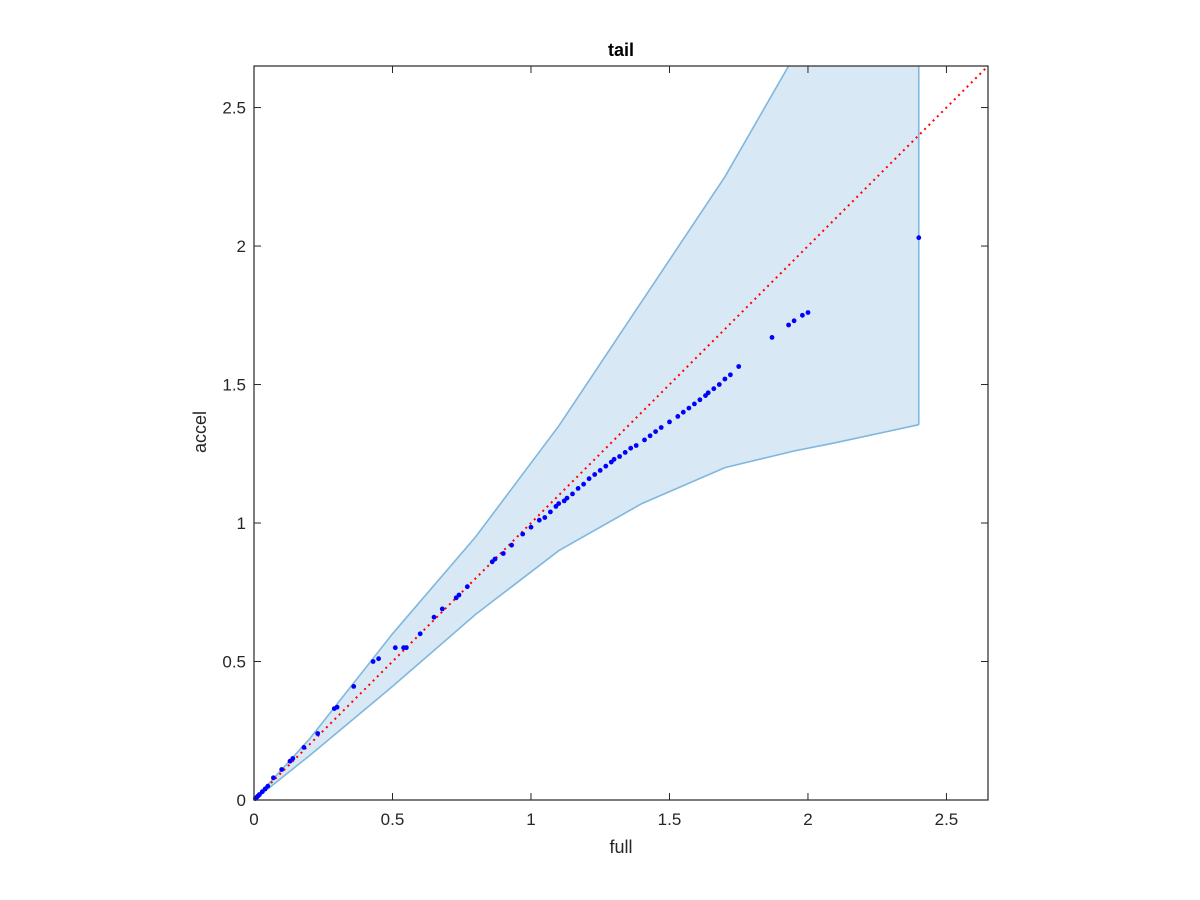  I want to click on x-tick-label: 1, so click(530, 819).